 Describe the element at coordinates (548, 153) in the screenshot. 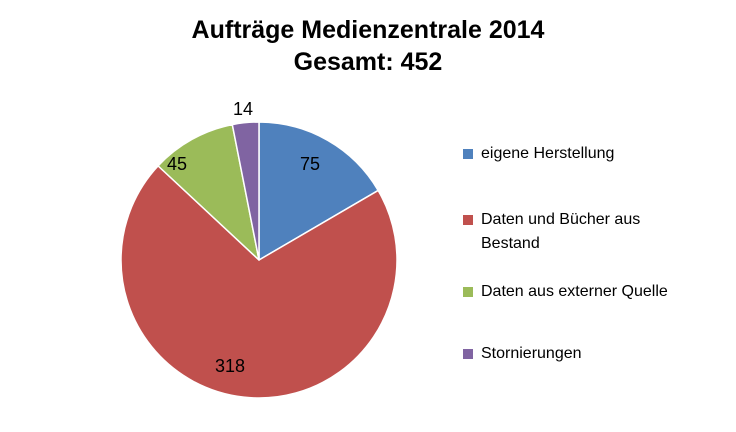

I see `legend-label: eigene Herstellung` at that location.